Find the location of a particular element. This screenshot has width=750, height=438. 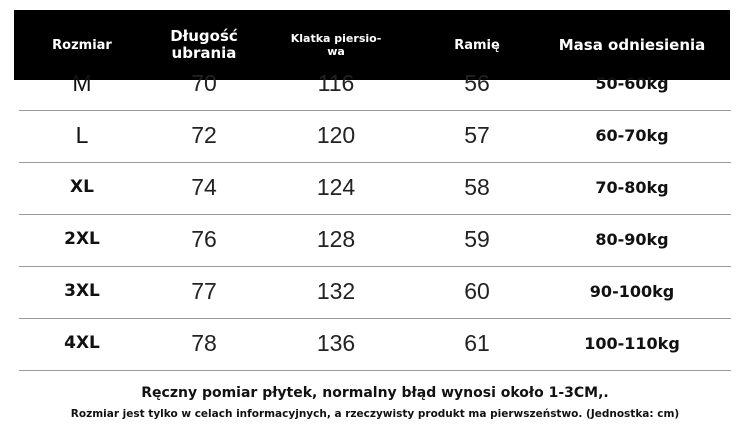

shoulder-cell: 56 is located at coordinates (477, 82).